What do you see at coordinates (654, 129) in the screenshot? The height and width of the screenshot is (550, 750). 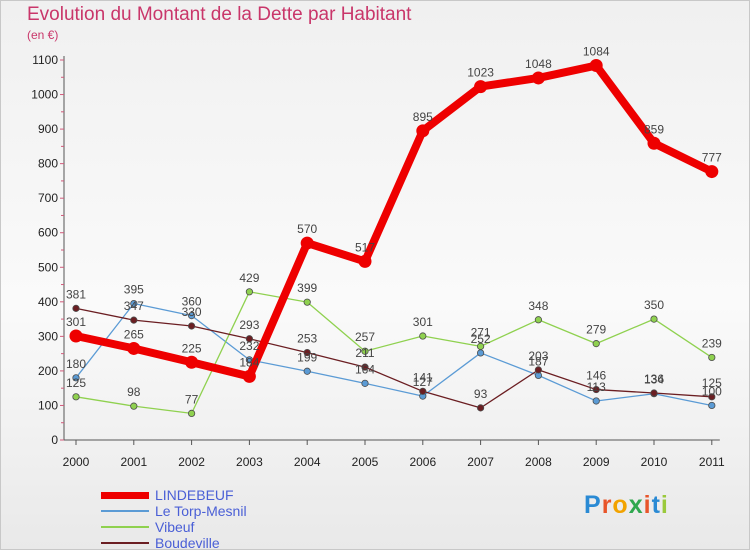 I see `data-label: 859` at bounding box center [654, 129].